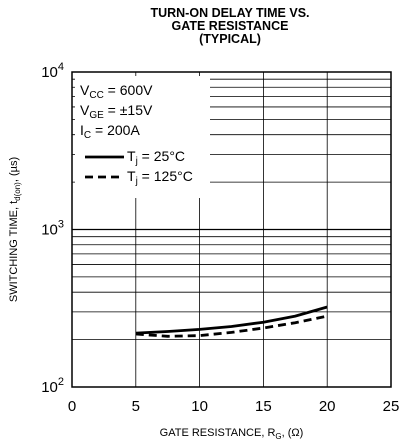 This screenshot has width=404, height=444. What do you see at coordinates (116, 91) in the screenshot?
I see `condition-label-1: VCC = 600V` at bounding box center [116, 91].